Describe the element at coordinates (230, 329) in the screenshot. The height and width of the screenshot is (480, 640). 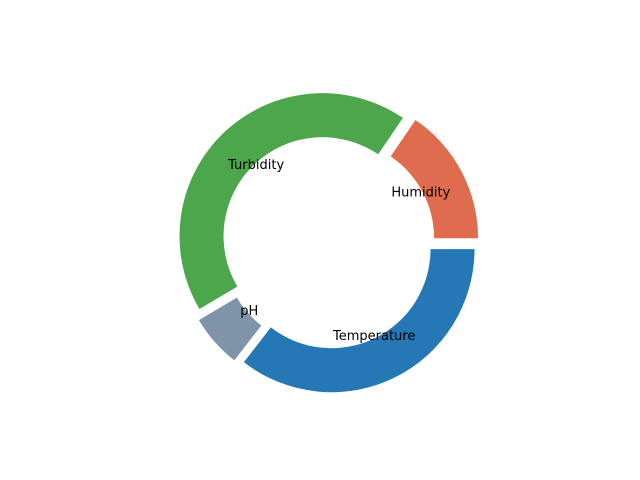
I see `slice-ph` at that location.